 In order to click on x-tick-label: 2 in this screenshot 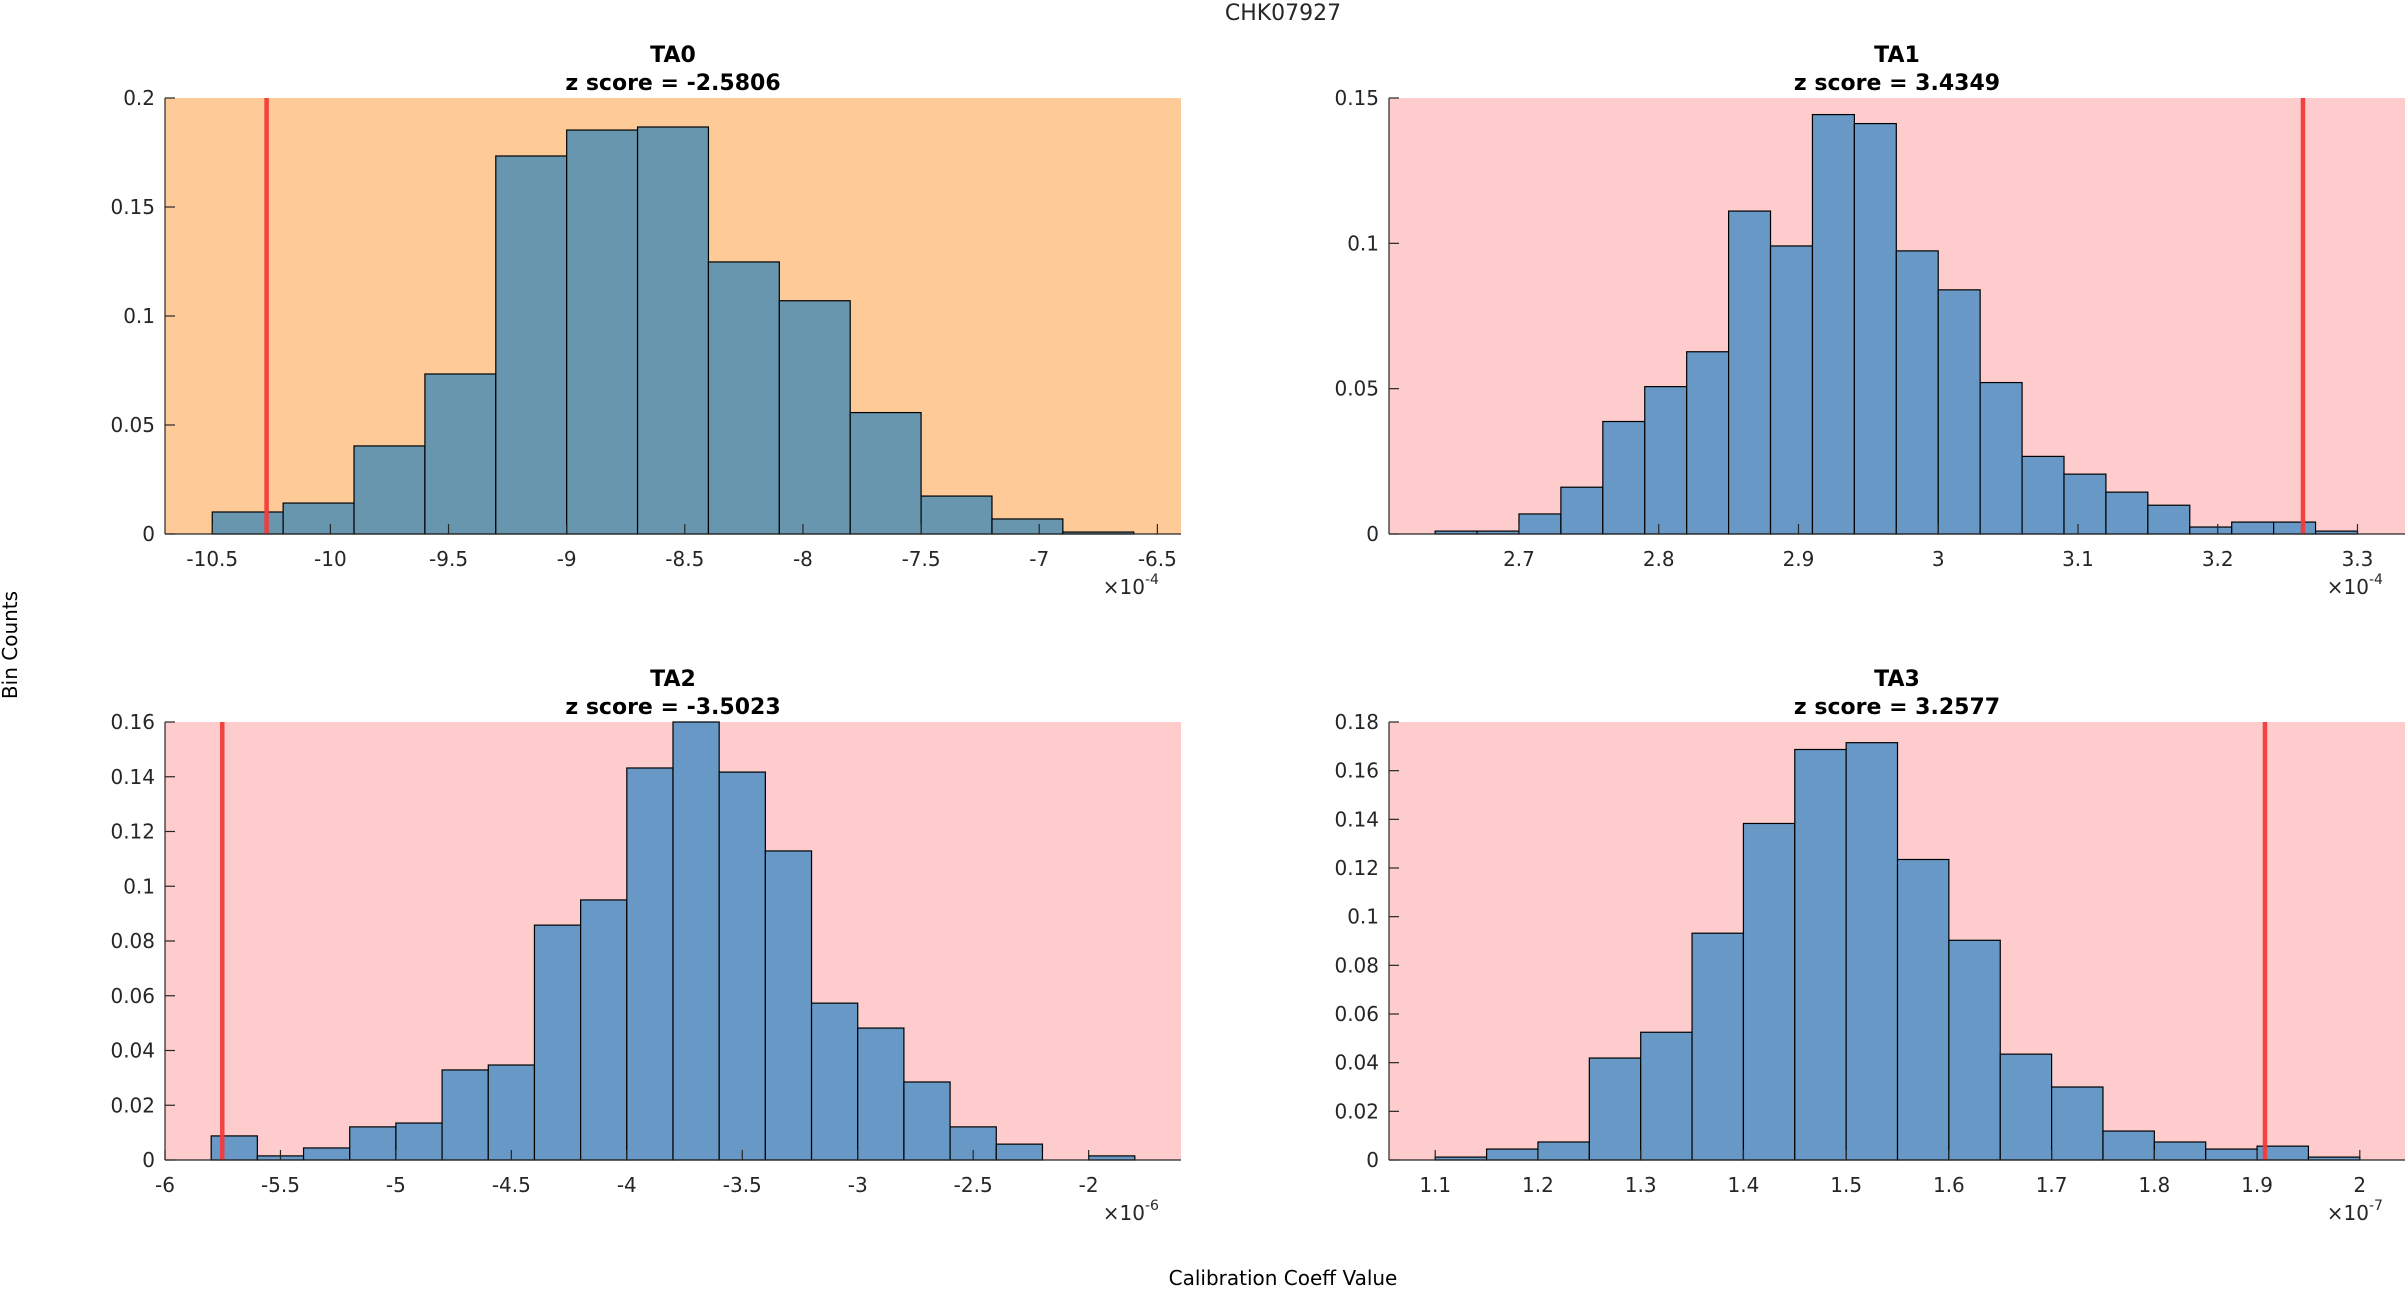, I will do `click(2359, 1185)`.